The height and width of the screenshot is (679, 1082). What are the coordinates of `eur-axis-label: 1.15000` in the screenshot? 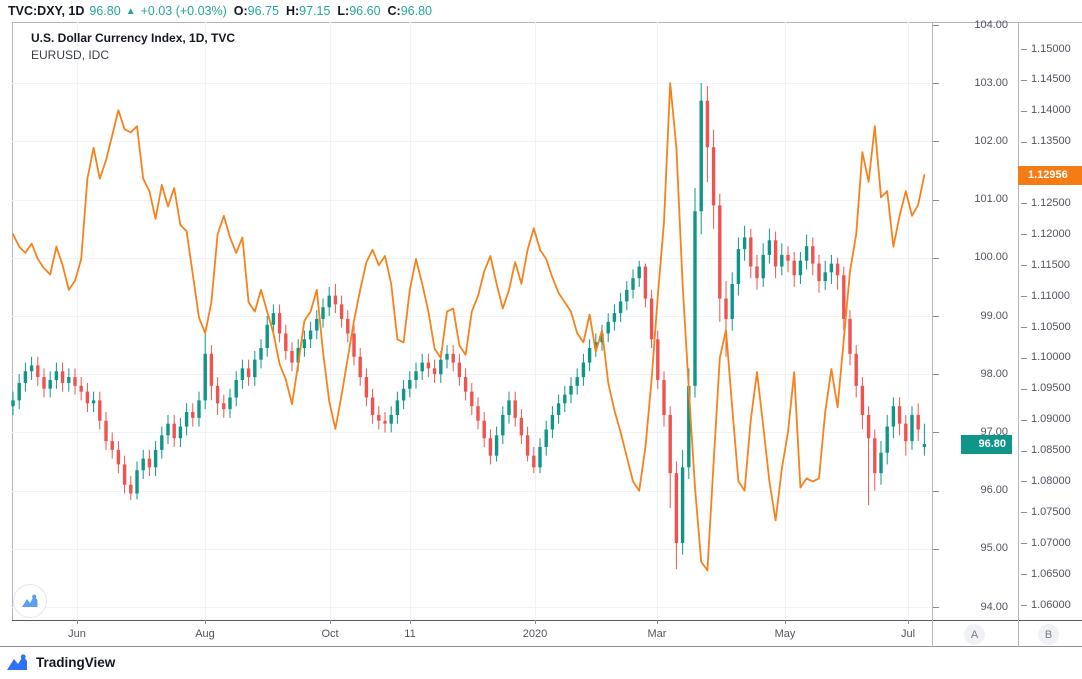 It's located at (1051, 48).